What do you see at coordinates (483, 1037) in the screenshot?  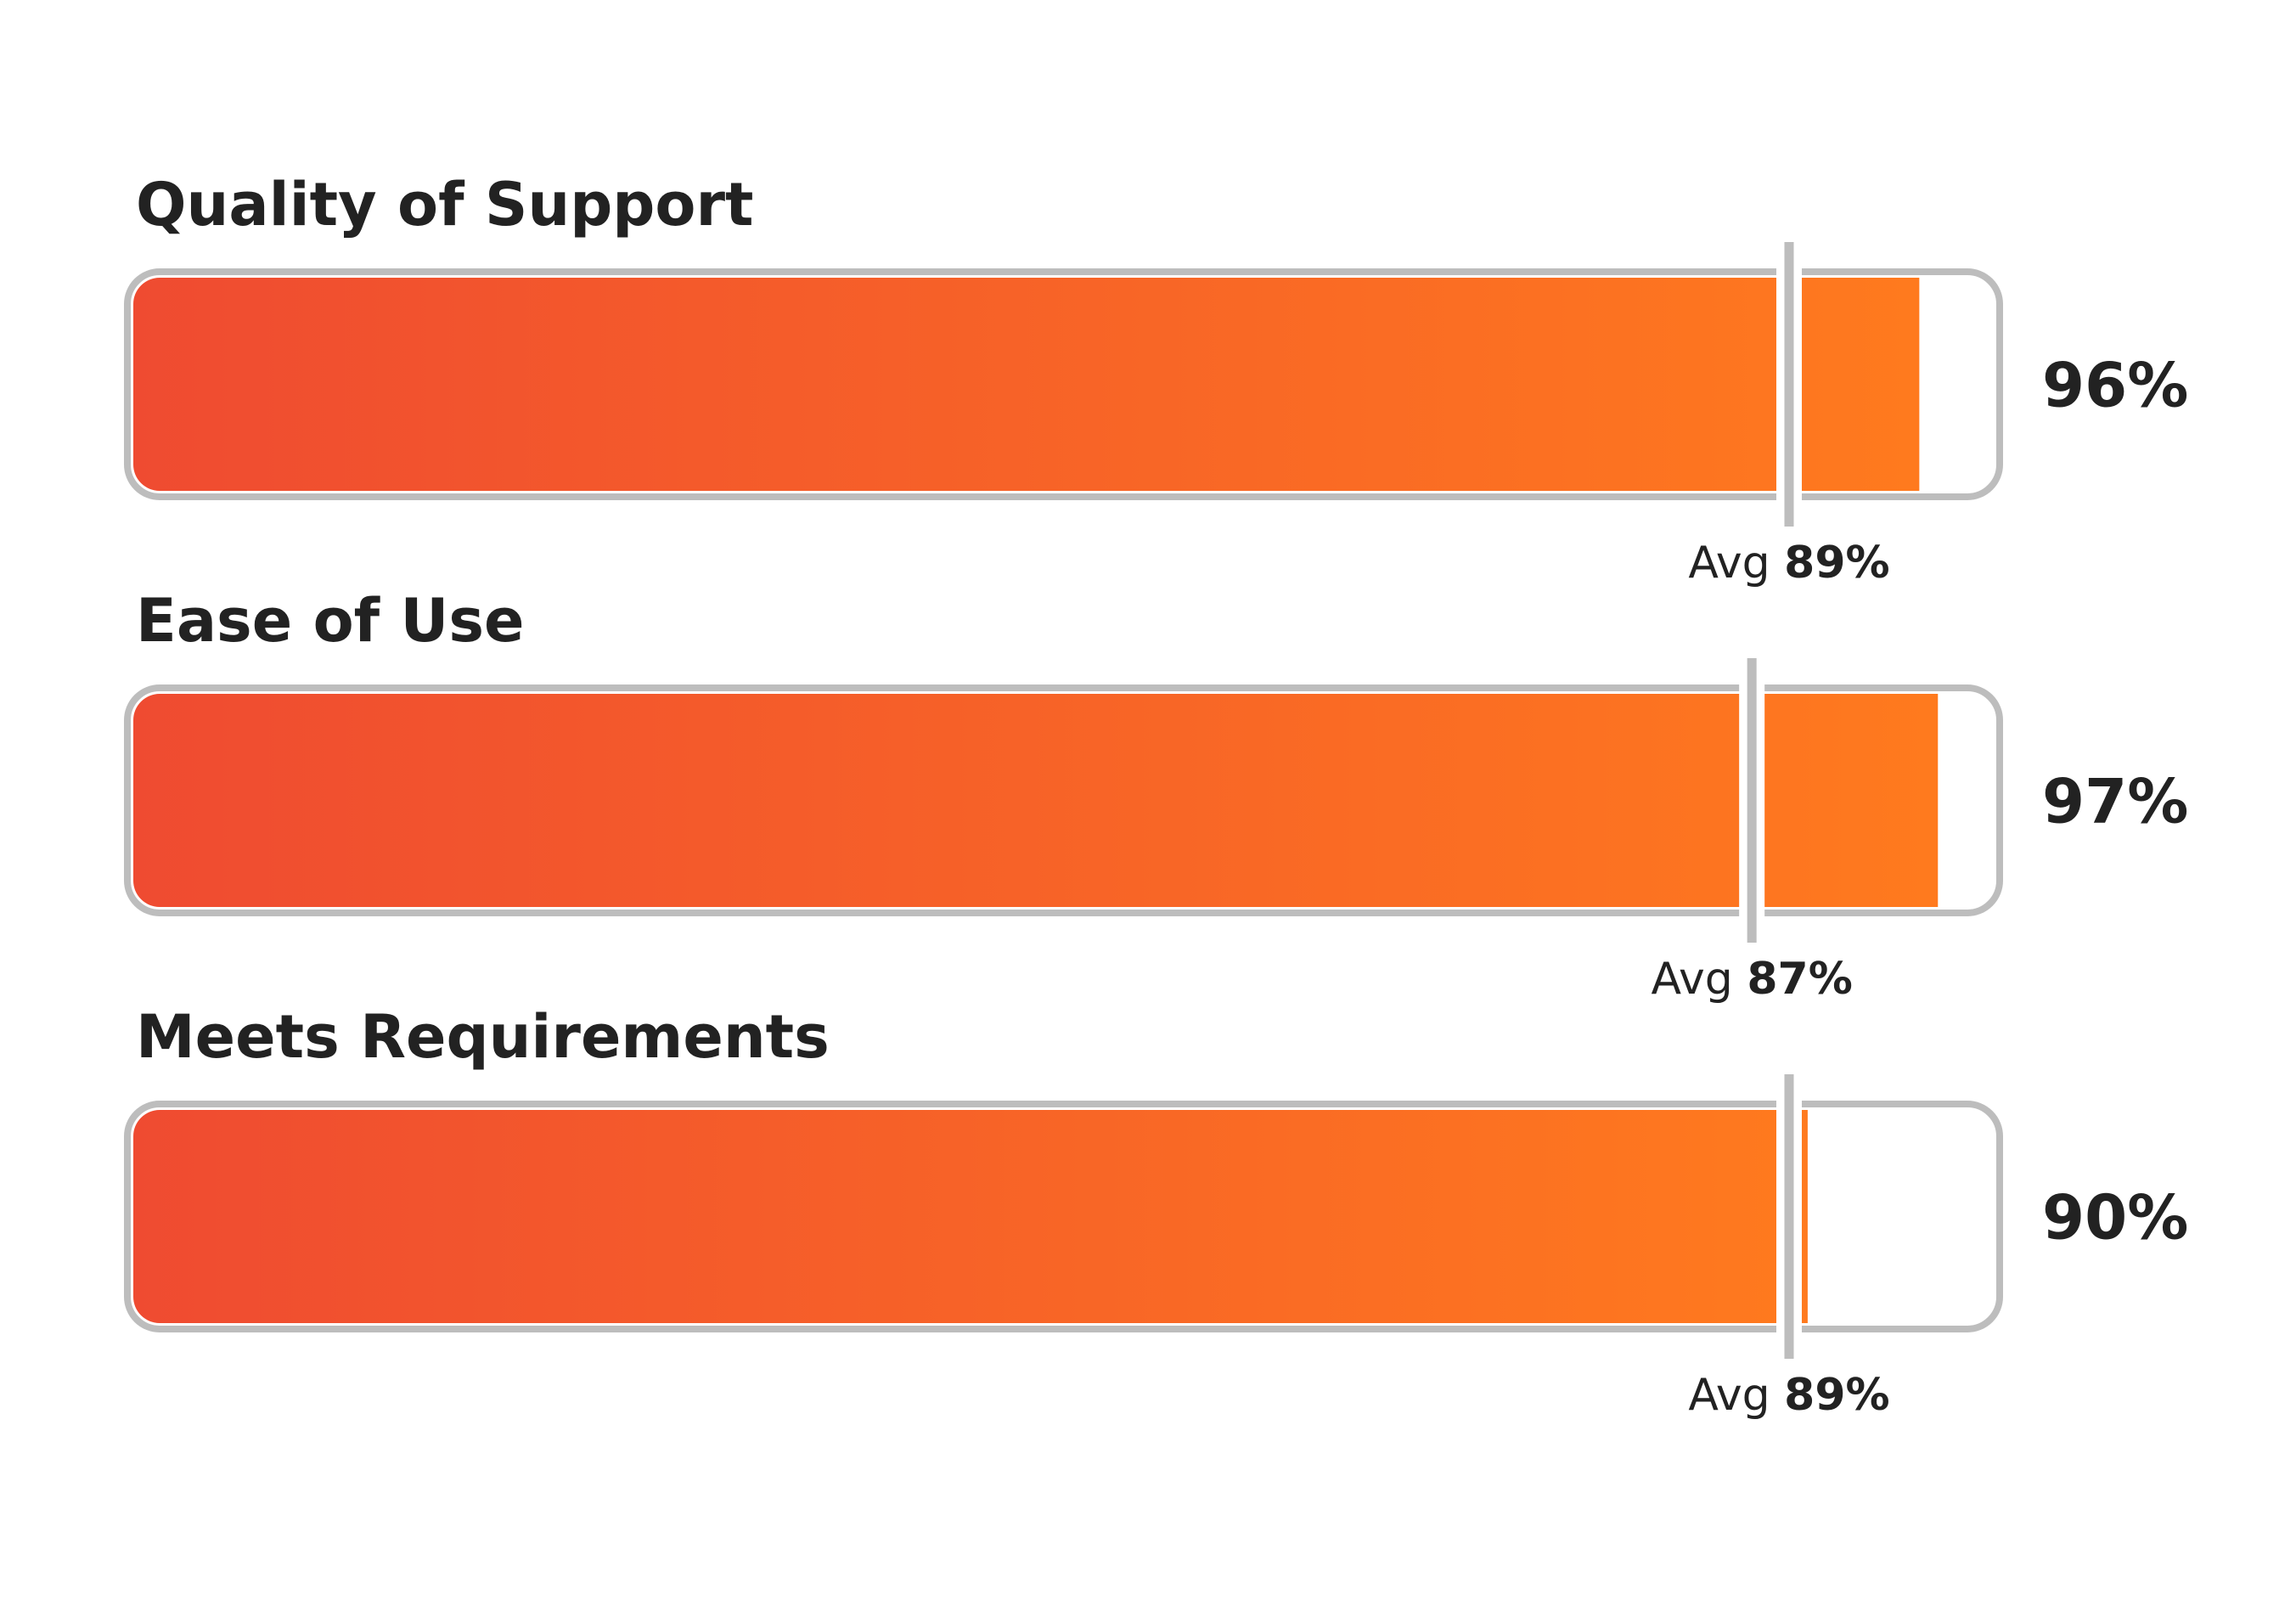 I see `metric-title: Meets Requirements` at bounding box center [483, 1037].